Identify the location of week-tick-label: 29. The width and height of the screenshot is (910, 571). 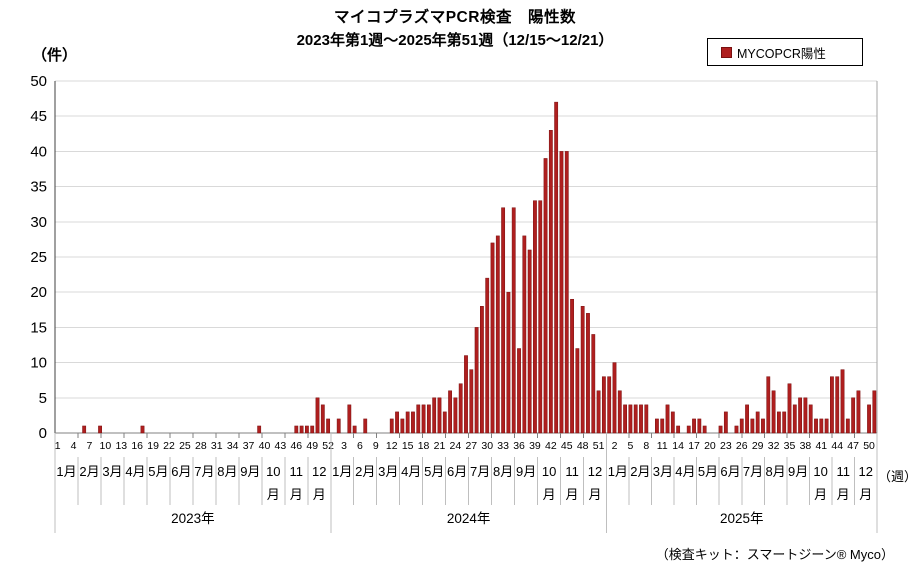
(758, 446).